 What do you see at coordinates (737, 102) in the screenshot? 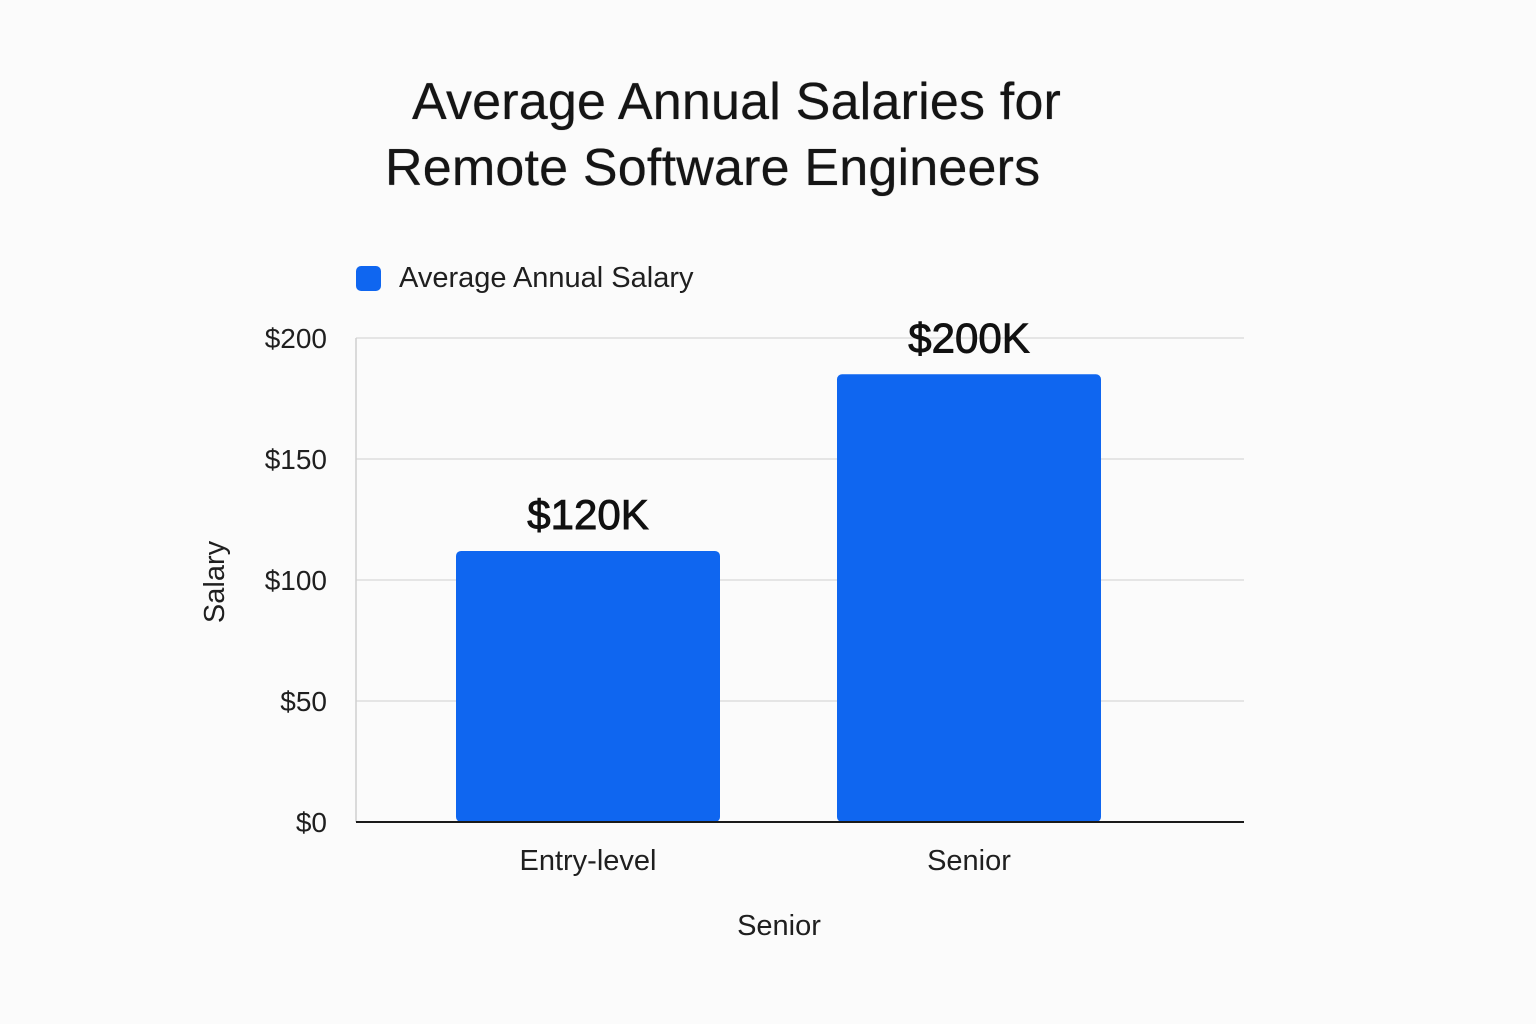
I see `chart-title-line-1: Average Annual Salaries for` at bounding box center [737, 102].